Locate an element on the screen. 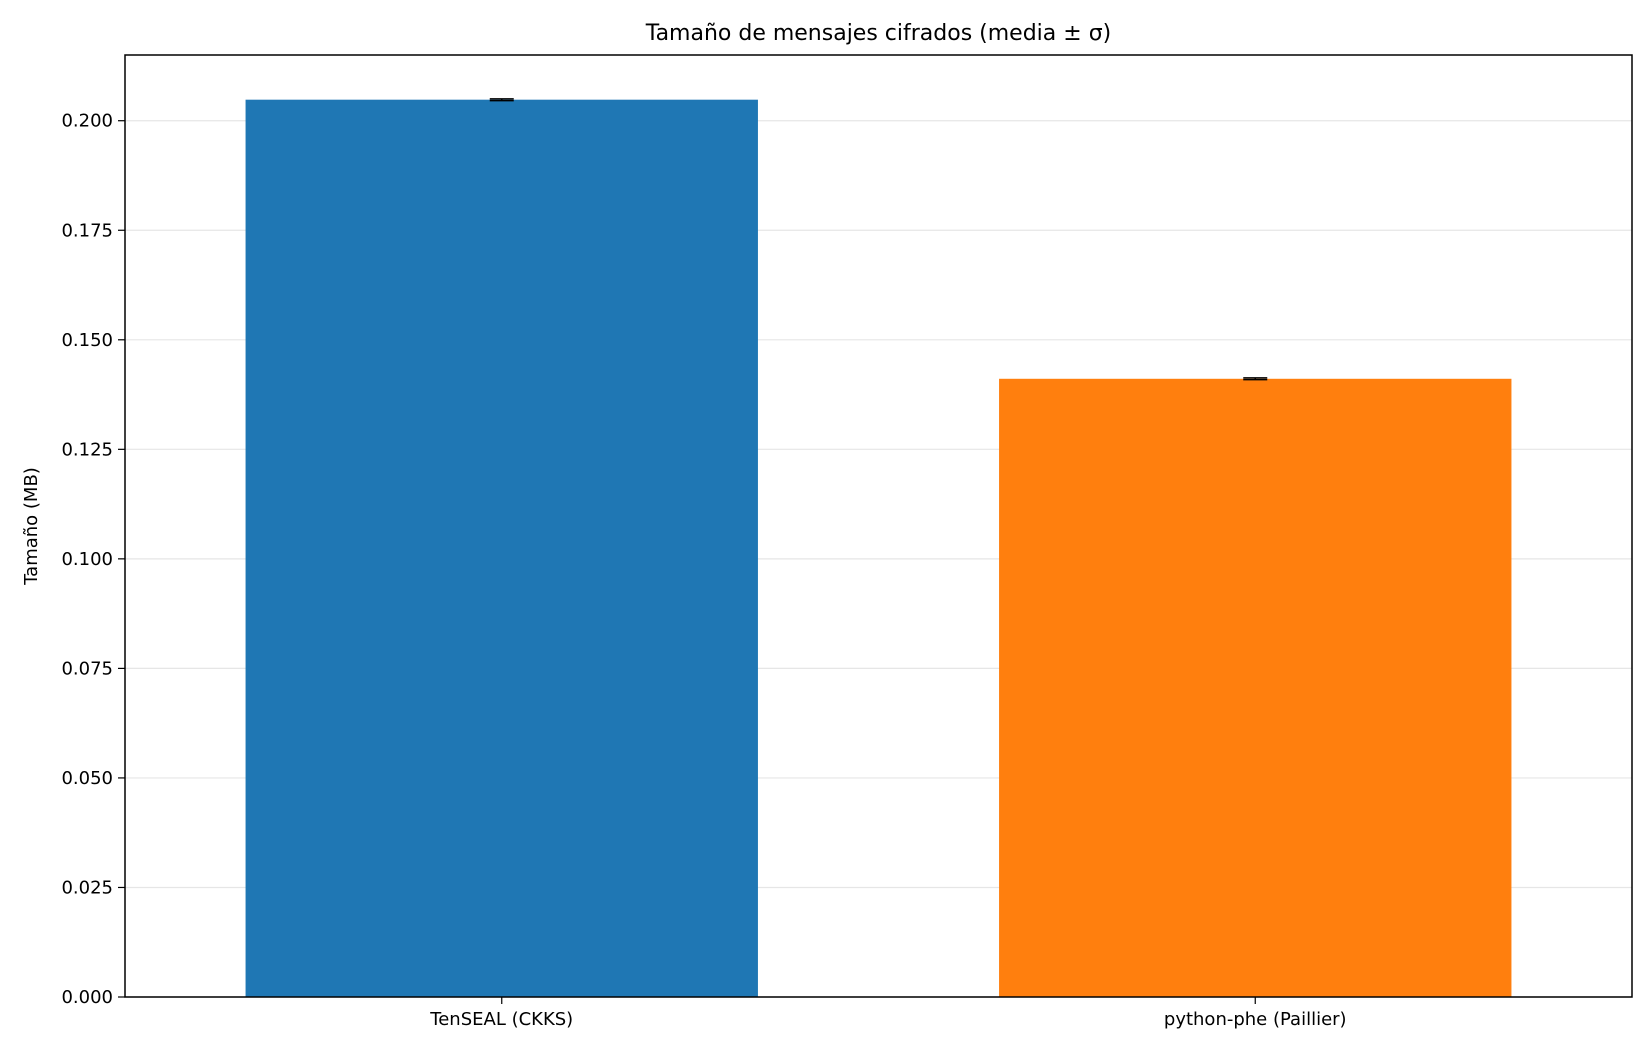 This screenshot has width=1650, height=1050. error-bars is located at coordinates (878, 239).